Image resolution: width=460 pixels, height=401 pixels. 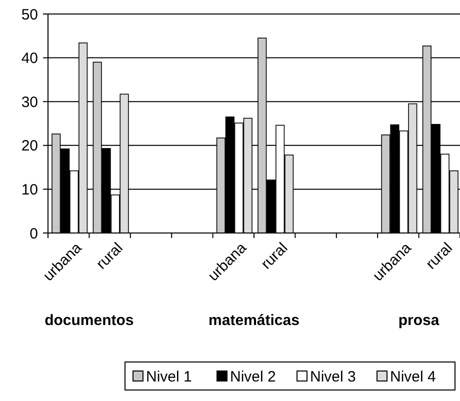 What do you see at coordinates (29, 59) in the screenshot?
I see `y-tick-label: 40` at bounding box center [29, 59].